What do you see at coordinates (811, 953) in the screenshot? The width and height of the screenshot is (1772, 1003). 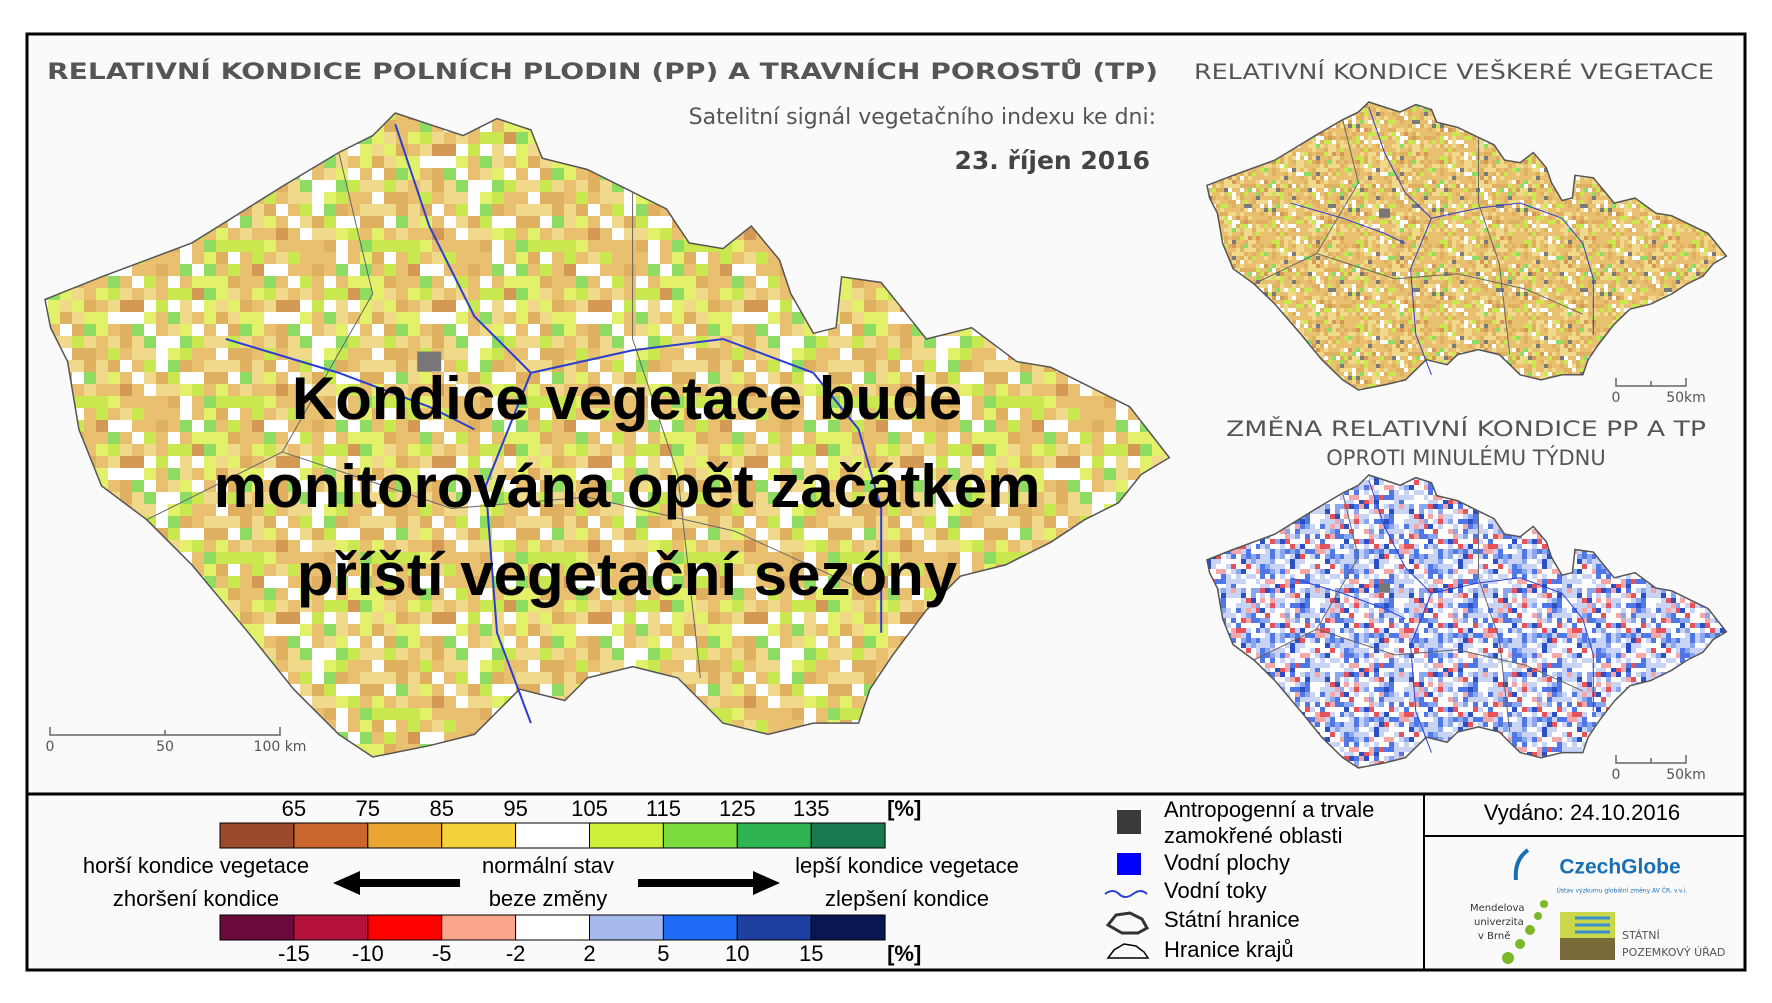 I see `legend-tick: 15` at bounding box center [811, 953].